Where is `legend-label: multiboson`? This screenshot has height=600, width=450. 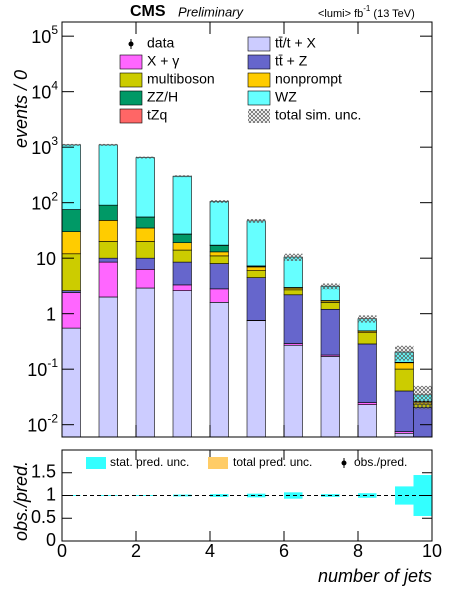
legend-label: multiboson is located at coordinates (181, 79).